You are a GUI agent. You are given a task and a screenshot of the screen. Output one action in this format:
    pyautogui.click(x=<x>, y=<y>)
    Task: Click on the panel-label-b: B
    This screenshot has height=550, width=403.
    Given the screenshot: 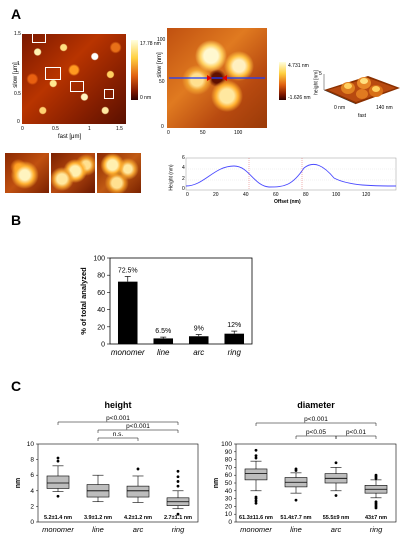 What is the action you would take?
    pyautogui.click(x=16, y=220)
    